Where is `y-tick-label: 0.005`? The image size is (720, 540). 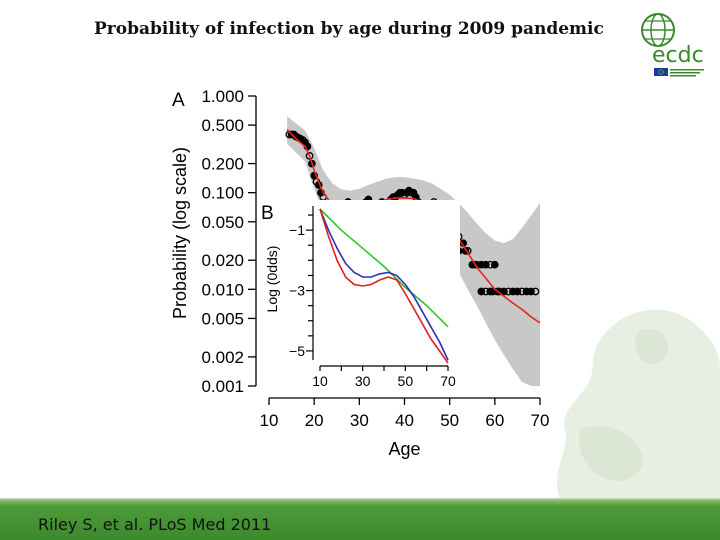
y-tick-label: 0.005 is located at coordinates (222, 318).